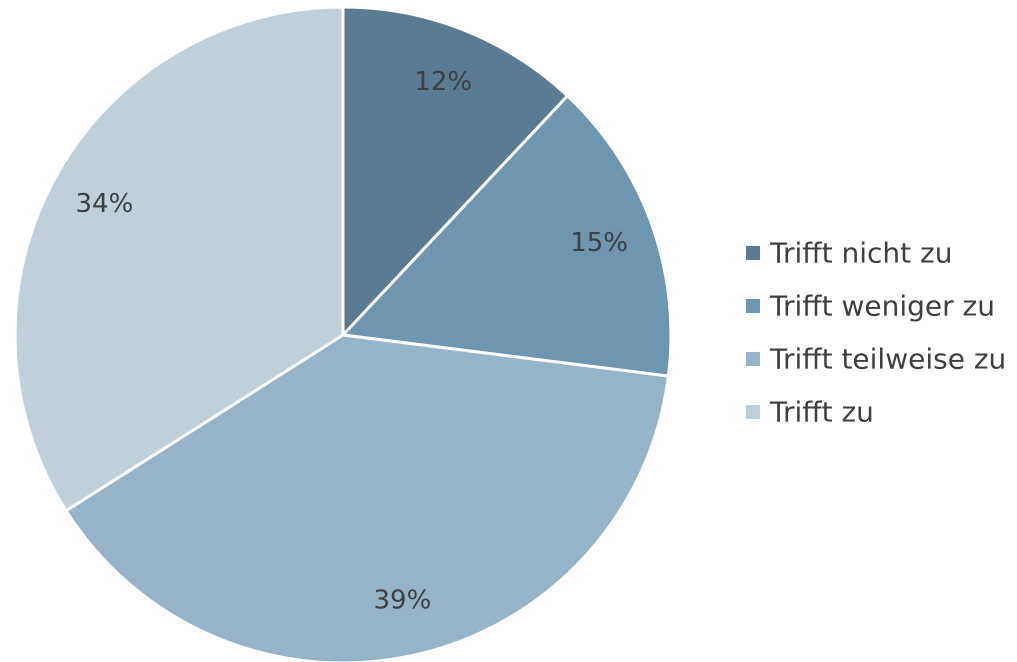 Image resolution: width=1017 pixels, height=662 pixels. I want to click on data-label-trifft-nicht-zu: 12%, so click(443, 82).